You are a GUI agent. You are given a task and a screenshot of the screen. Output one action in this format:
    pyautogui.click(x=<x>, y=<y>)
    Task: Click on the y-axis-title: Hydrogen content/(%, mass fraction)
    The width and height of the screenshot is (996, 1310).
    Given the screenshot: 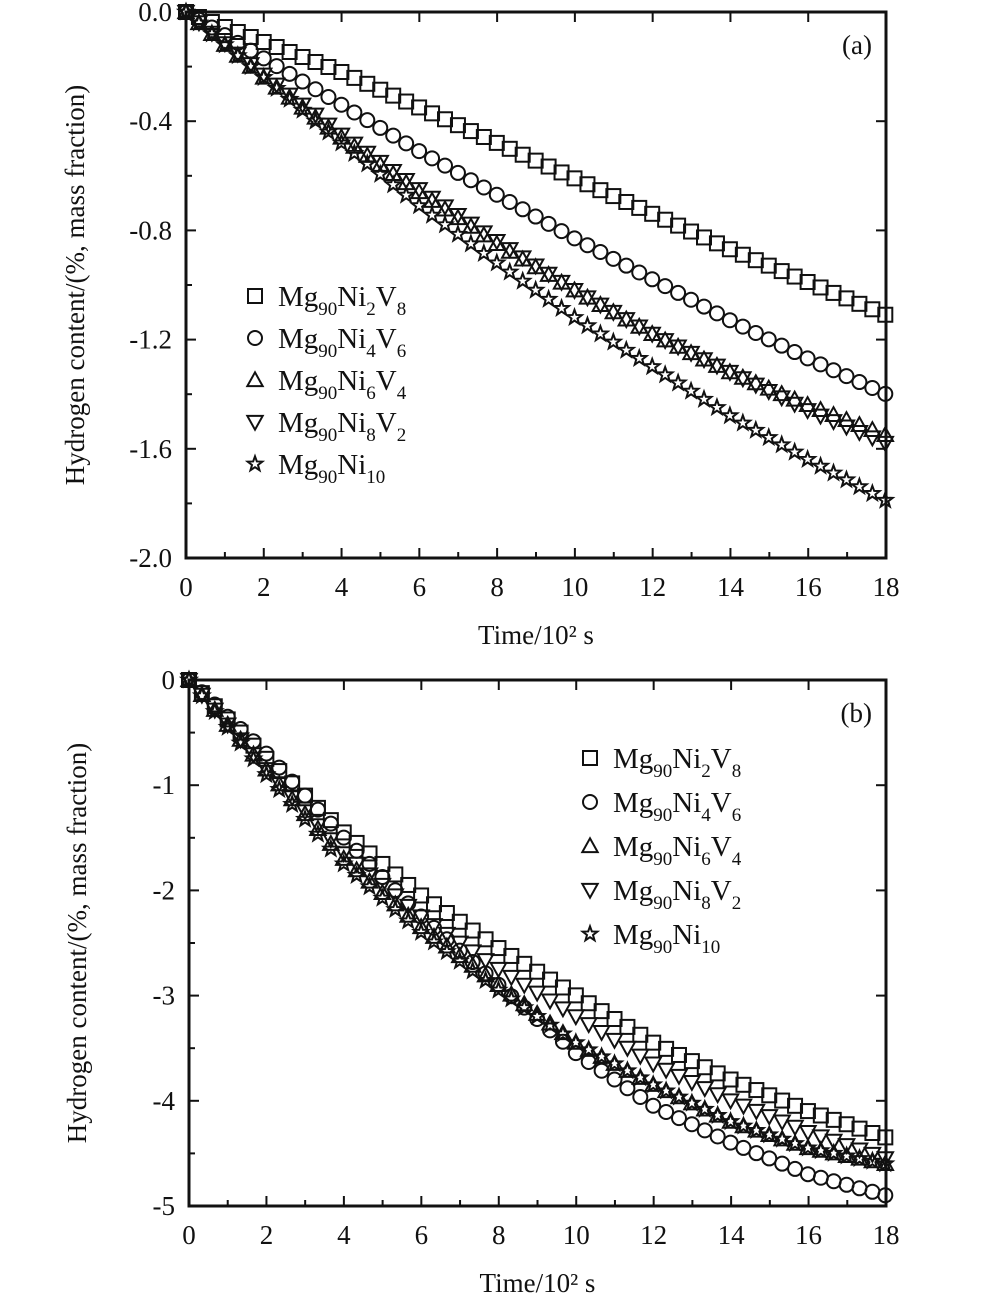 What is the action you would take?
    pyautogui.click(x=77, y=943)
    